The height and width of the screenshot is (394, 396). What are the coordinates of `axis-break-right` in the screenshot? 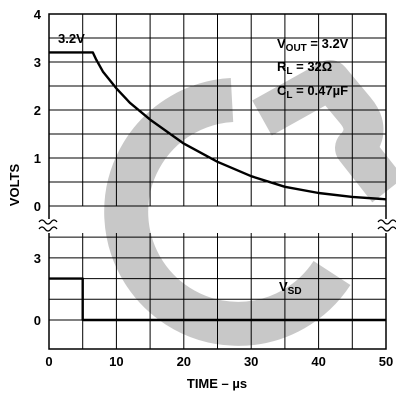 It's located at (386, 225).